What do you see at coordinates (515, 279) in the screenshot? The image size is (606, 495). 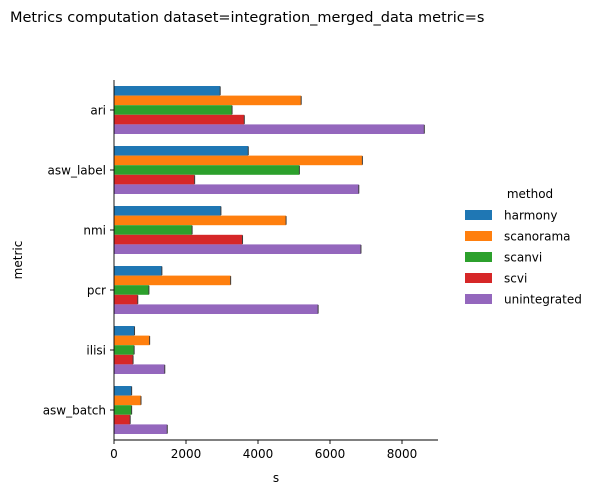 I see `legend-label-scvi: scvi` at bounding box center [515, 279].